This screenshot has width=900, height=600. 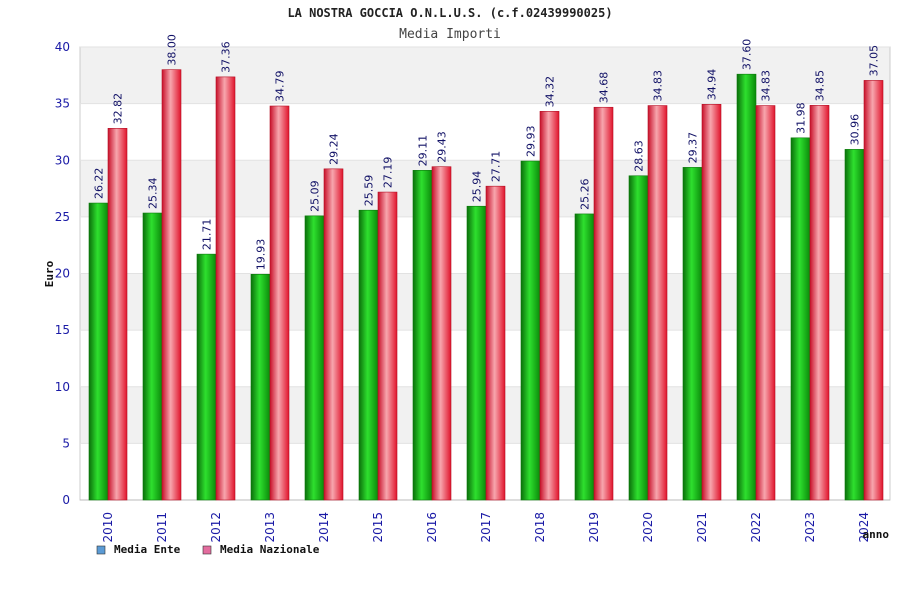 What do you see at coordinates (800, 319) in the screenshot?
I see `bar-media-ente-2023` at bounding box center [800, 319].